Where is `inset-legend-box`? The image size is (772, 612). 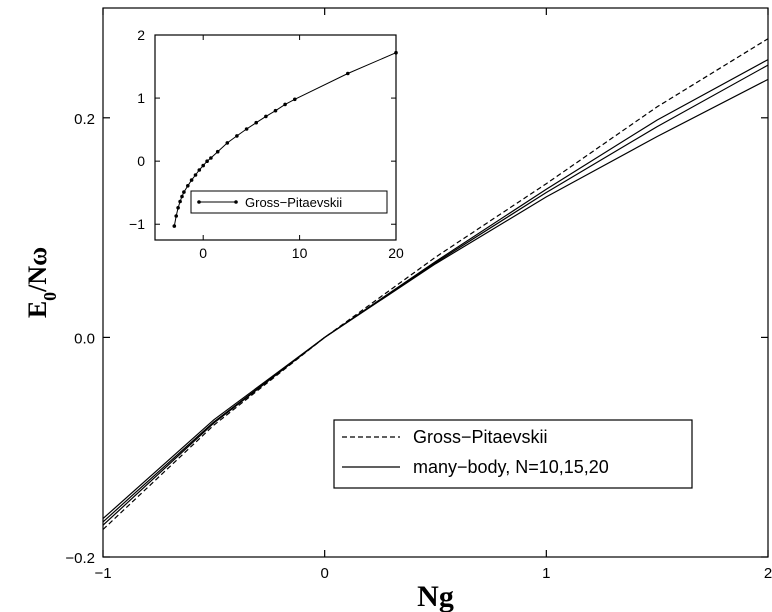 inset-legend-box is located at coordinates (289, 202).